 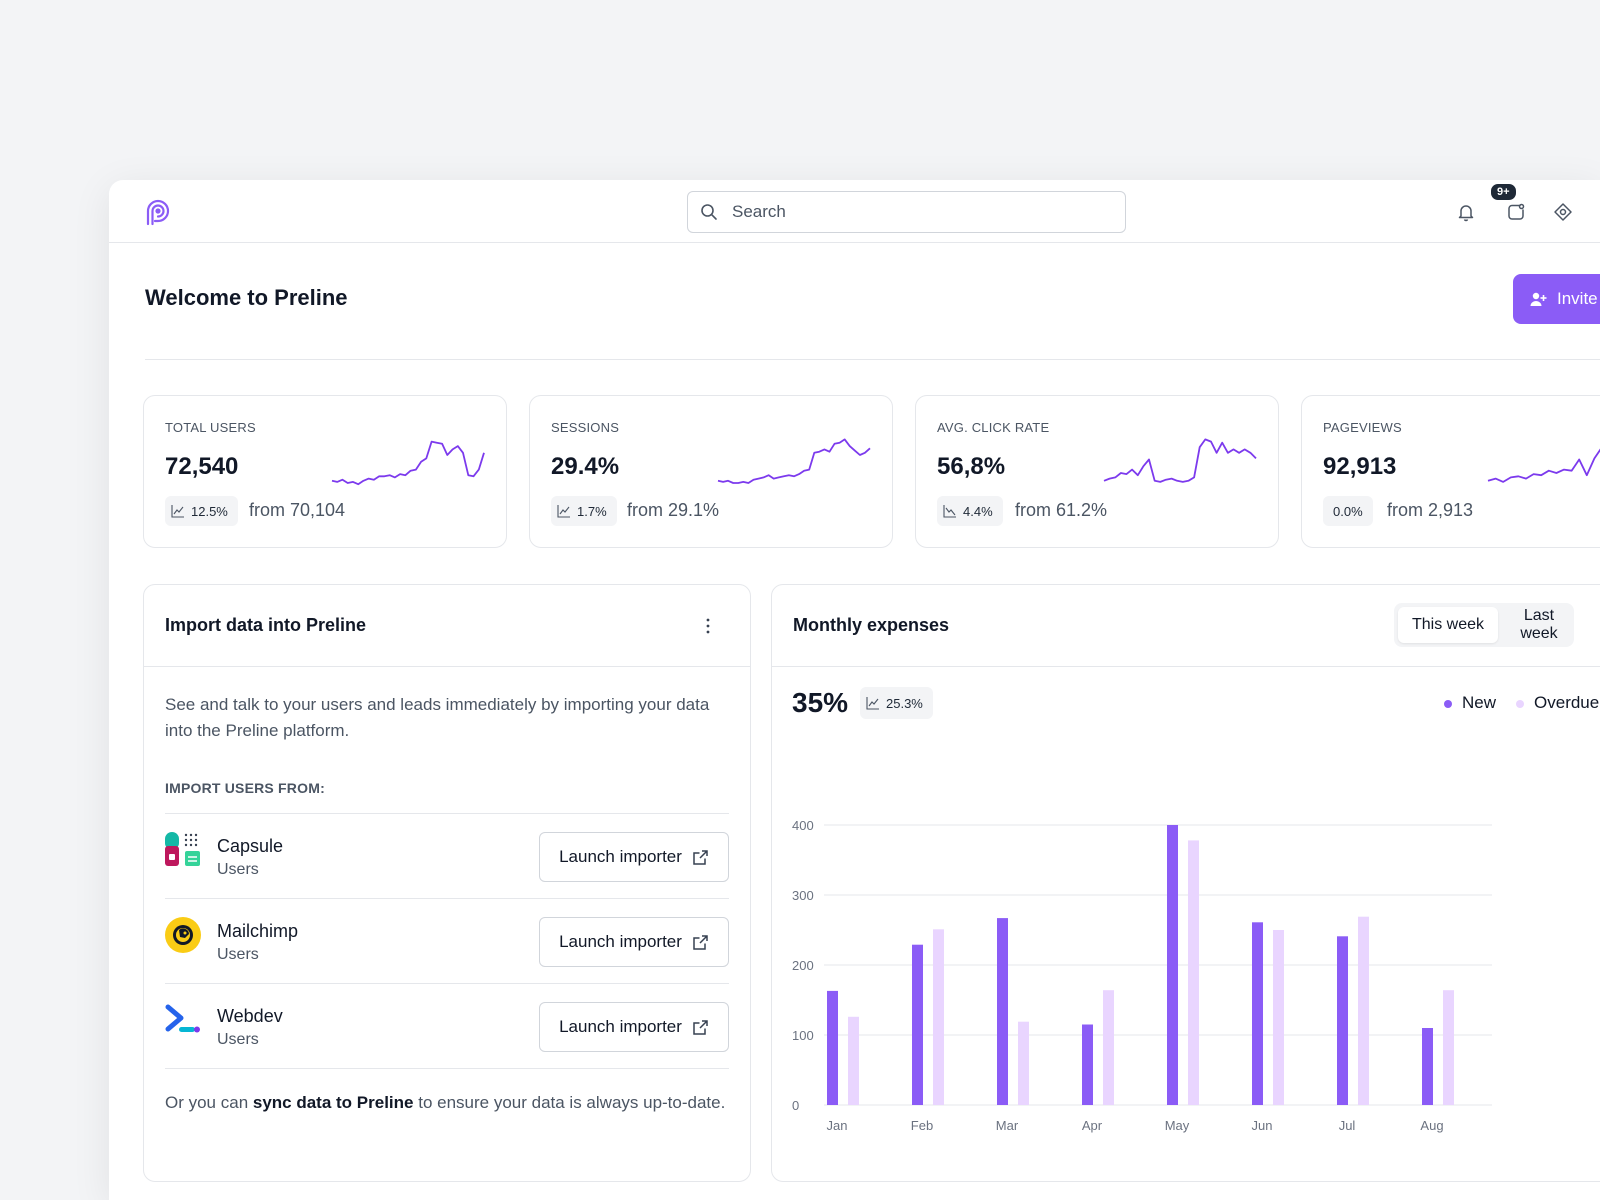 What do you see at coordinates (250, 1016) in the screenshot?
I see `import-source-name: Webdev` at bounding box center [250, 1016].